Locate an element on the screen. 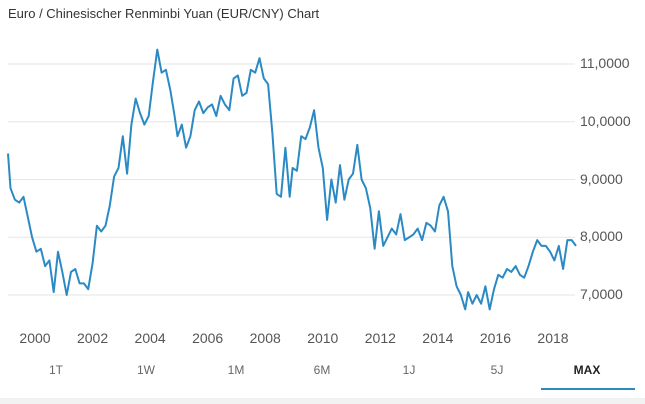 This screenshot has height=404, width=645. bottom-divider is located at coordinates (322, 401).